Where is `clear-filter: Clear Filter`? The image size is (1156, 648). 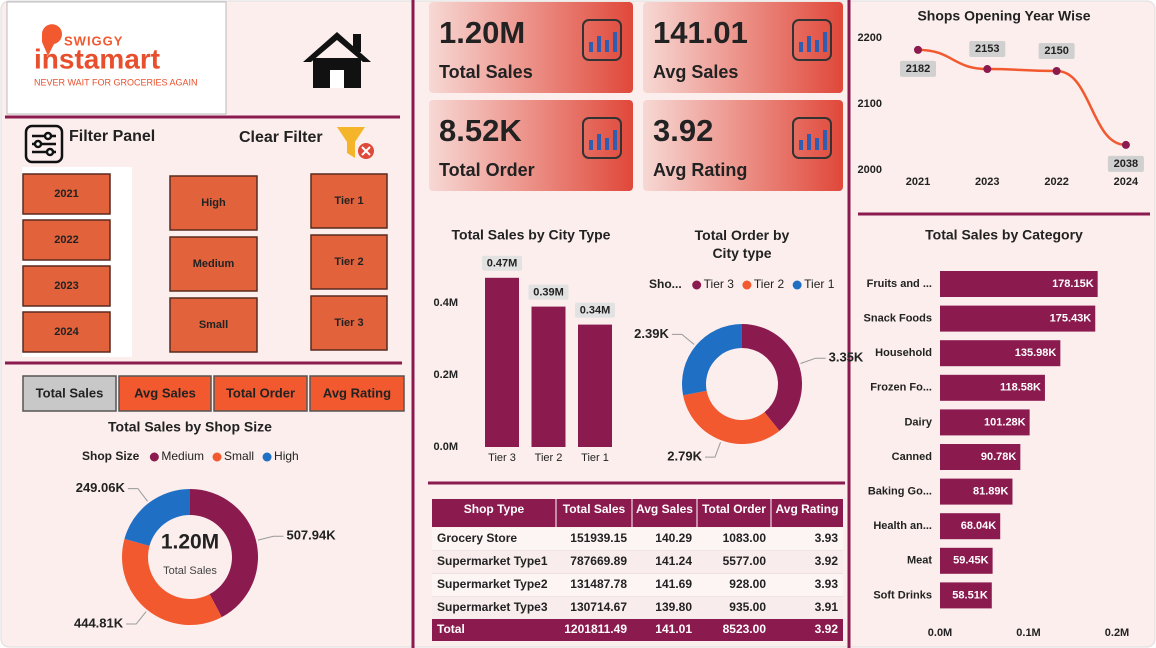
clear-filter: Clear Filter is located at coordinates (281, 137).